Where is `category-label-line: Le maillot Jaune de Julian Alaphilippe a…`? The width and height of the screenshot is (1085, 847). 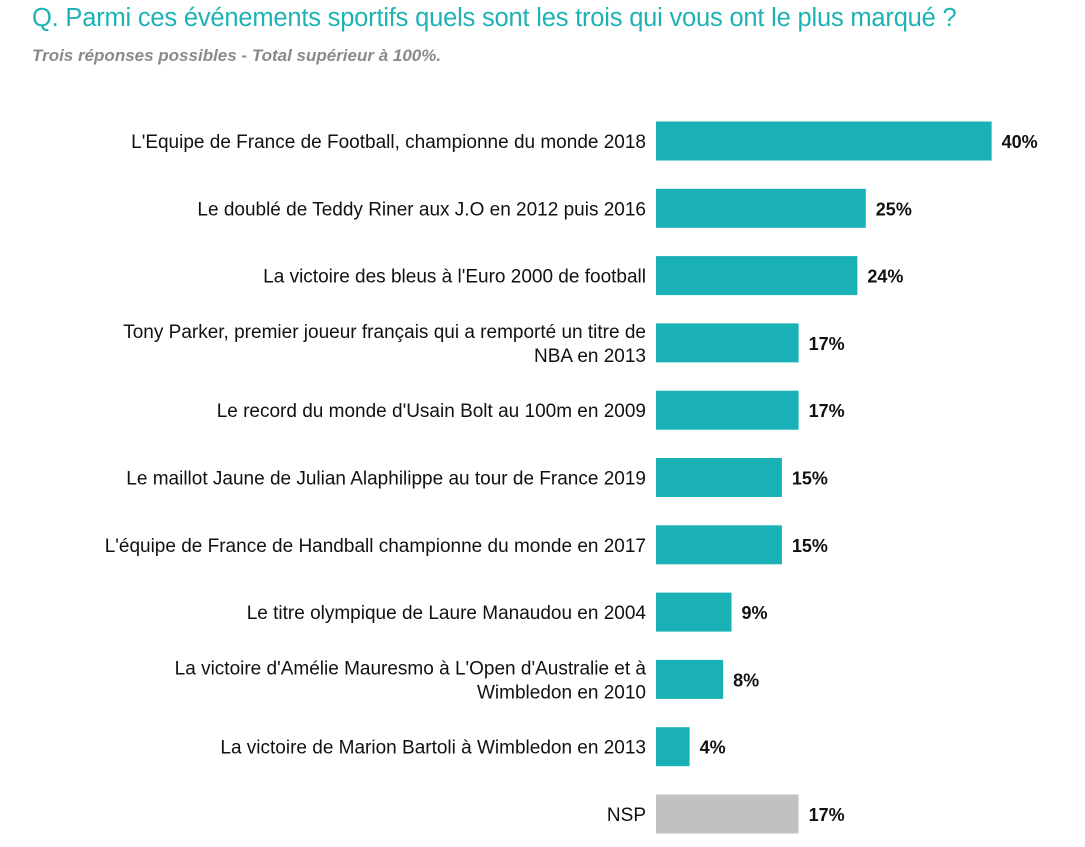 category-label-line: Le maillot Jaune de Julian Alaphilippe a… is located at coordinates (386, 479).